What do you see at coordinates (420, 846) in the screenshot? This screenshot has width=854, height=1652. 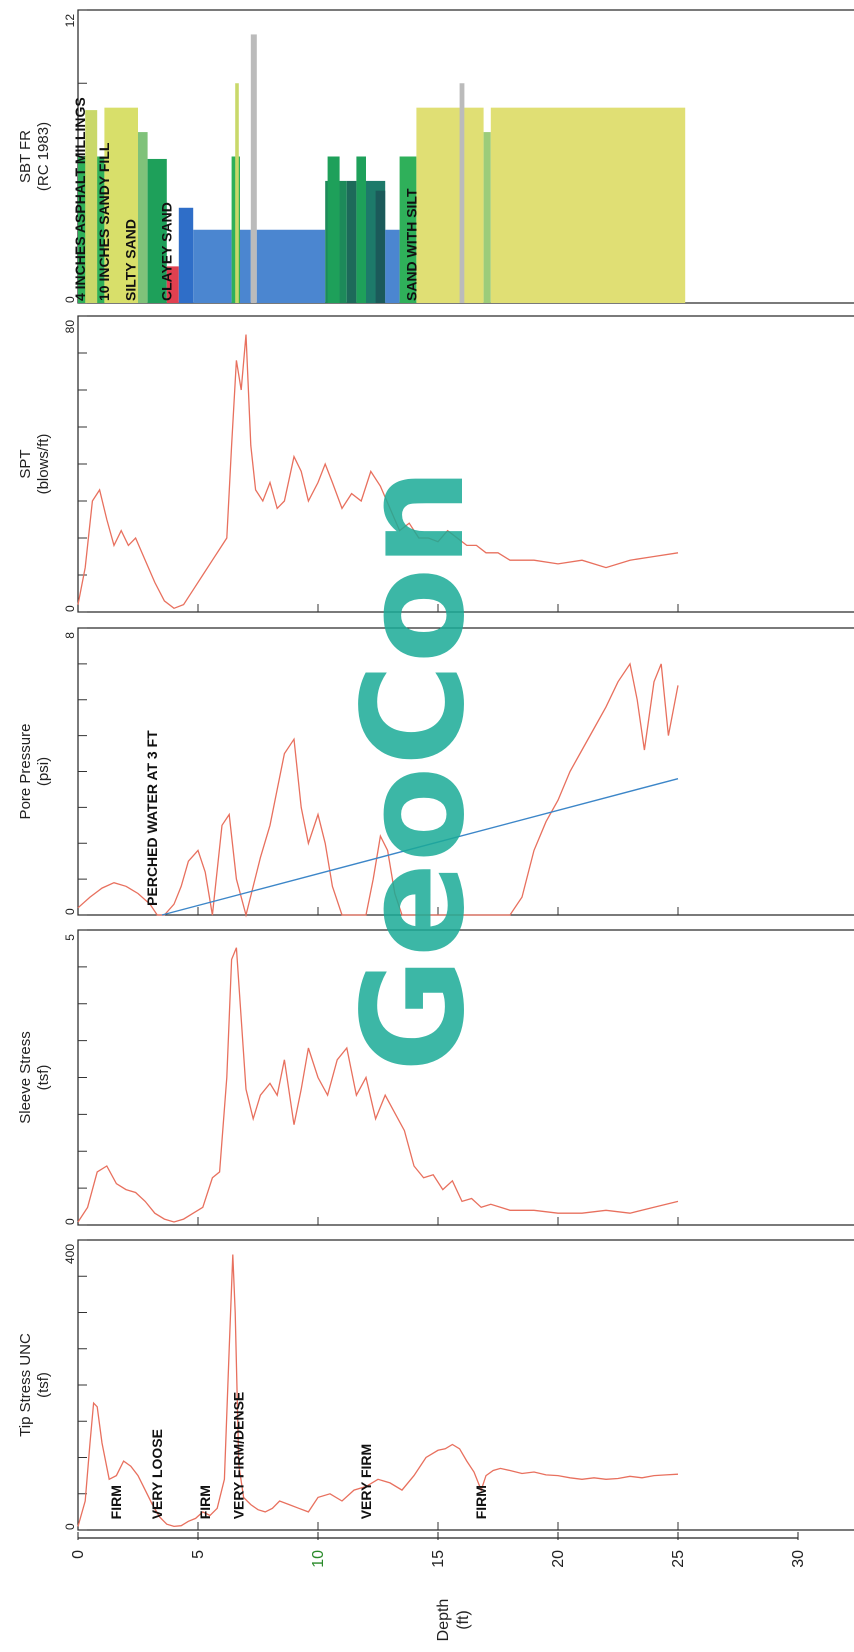 I see `pore-hydrostatic-line` at bounding box center [420, 846].